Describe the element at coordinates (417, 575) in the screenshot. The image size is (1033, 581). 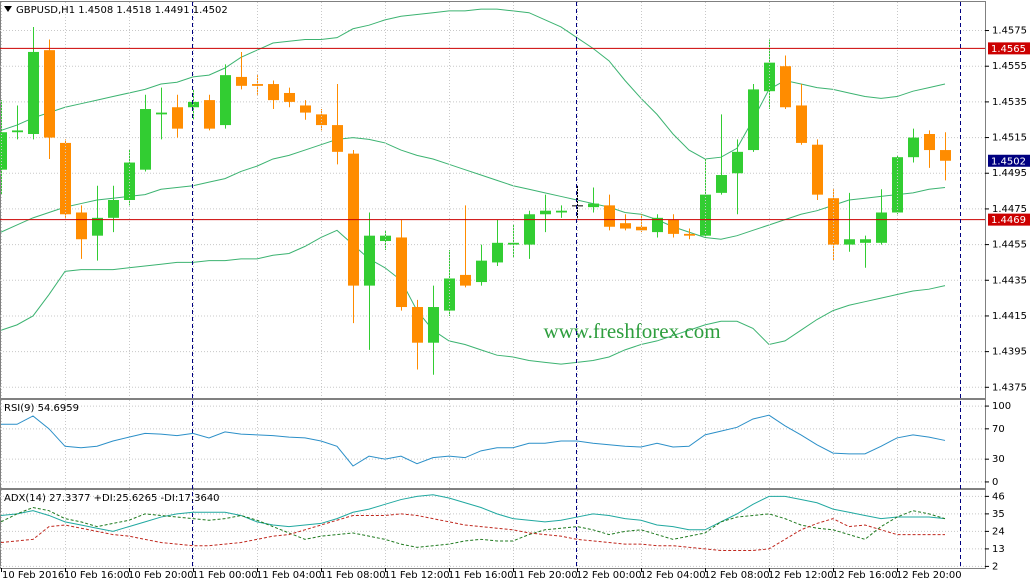
I see `x-tick-label: 11 Feb 12:00` at that location.